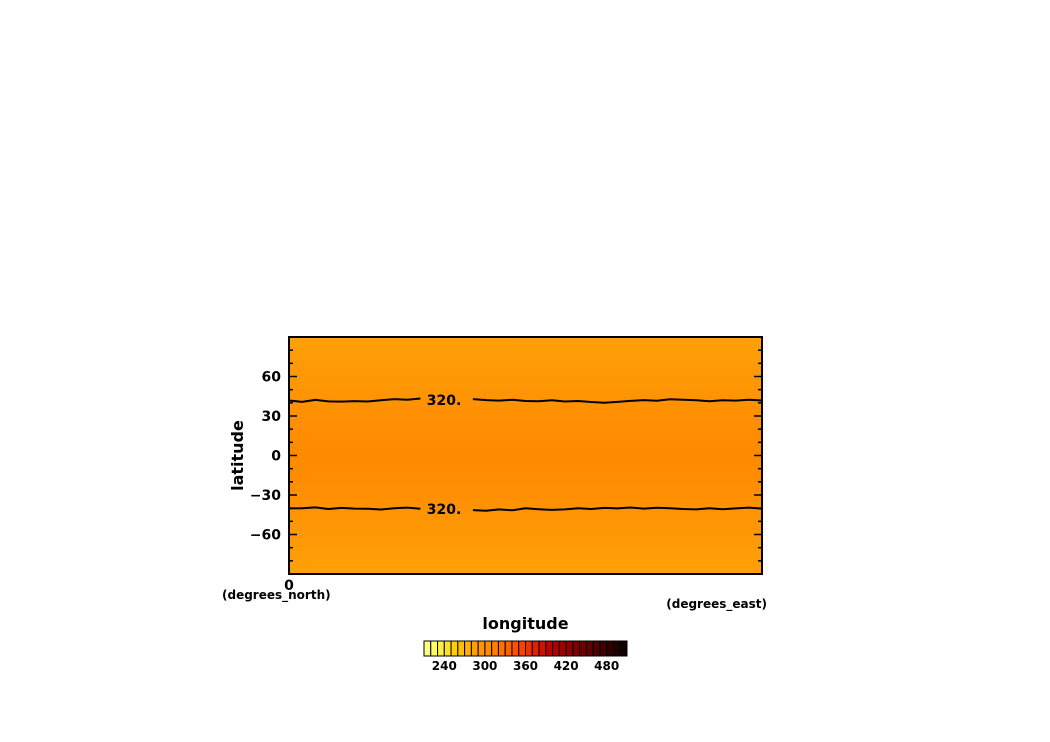  Describe the element at coordinates (276, 457) in the screenshot. I see `y-tick-label: 0` at that location.